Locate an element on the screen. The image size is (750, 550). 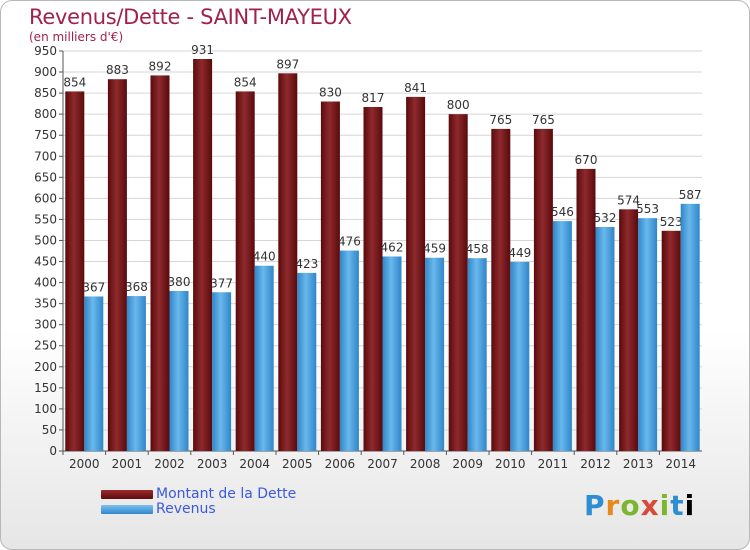
x-tick-label: 2005 is located at coordinates (297, 464).